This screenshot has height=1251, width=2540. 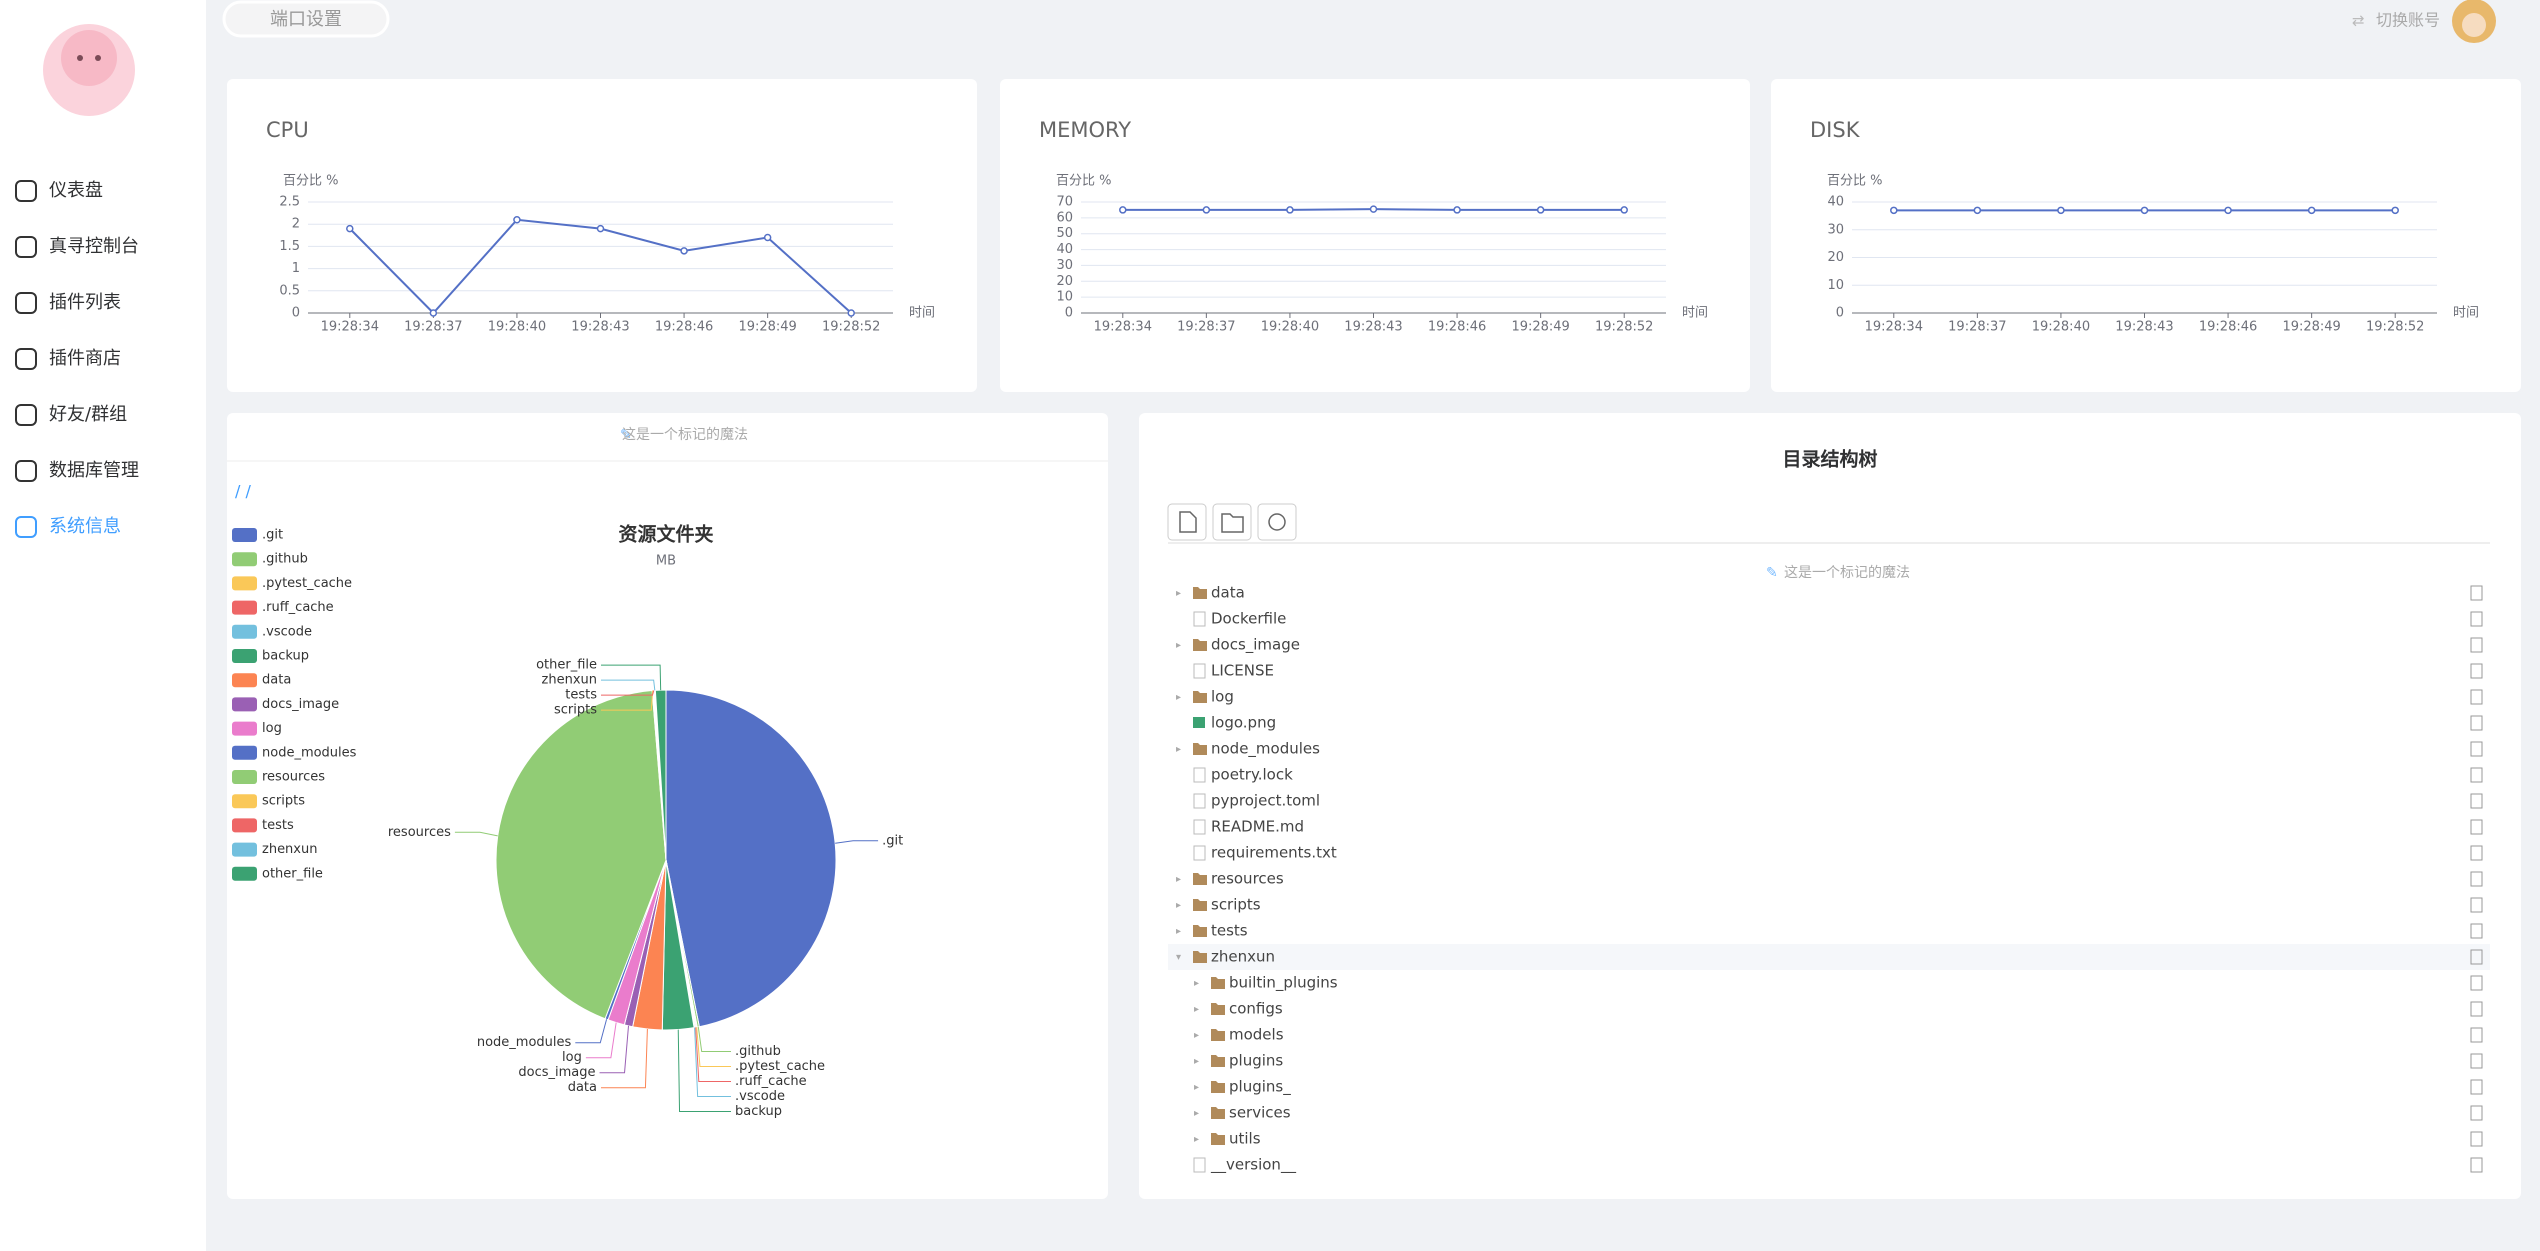 What do you see at coordinates (307, 583) in the screenshot?
I see `legend-label: .pytest_cache` at bounding box center [307, 583].